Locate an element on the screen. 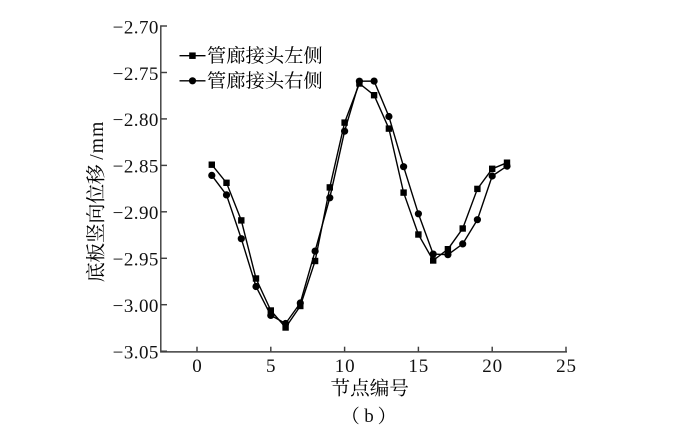 The width and height of the screenshot is (689, 437). svg-text: /mm is located at coordinates (97, 140).